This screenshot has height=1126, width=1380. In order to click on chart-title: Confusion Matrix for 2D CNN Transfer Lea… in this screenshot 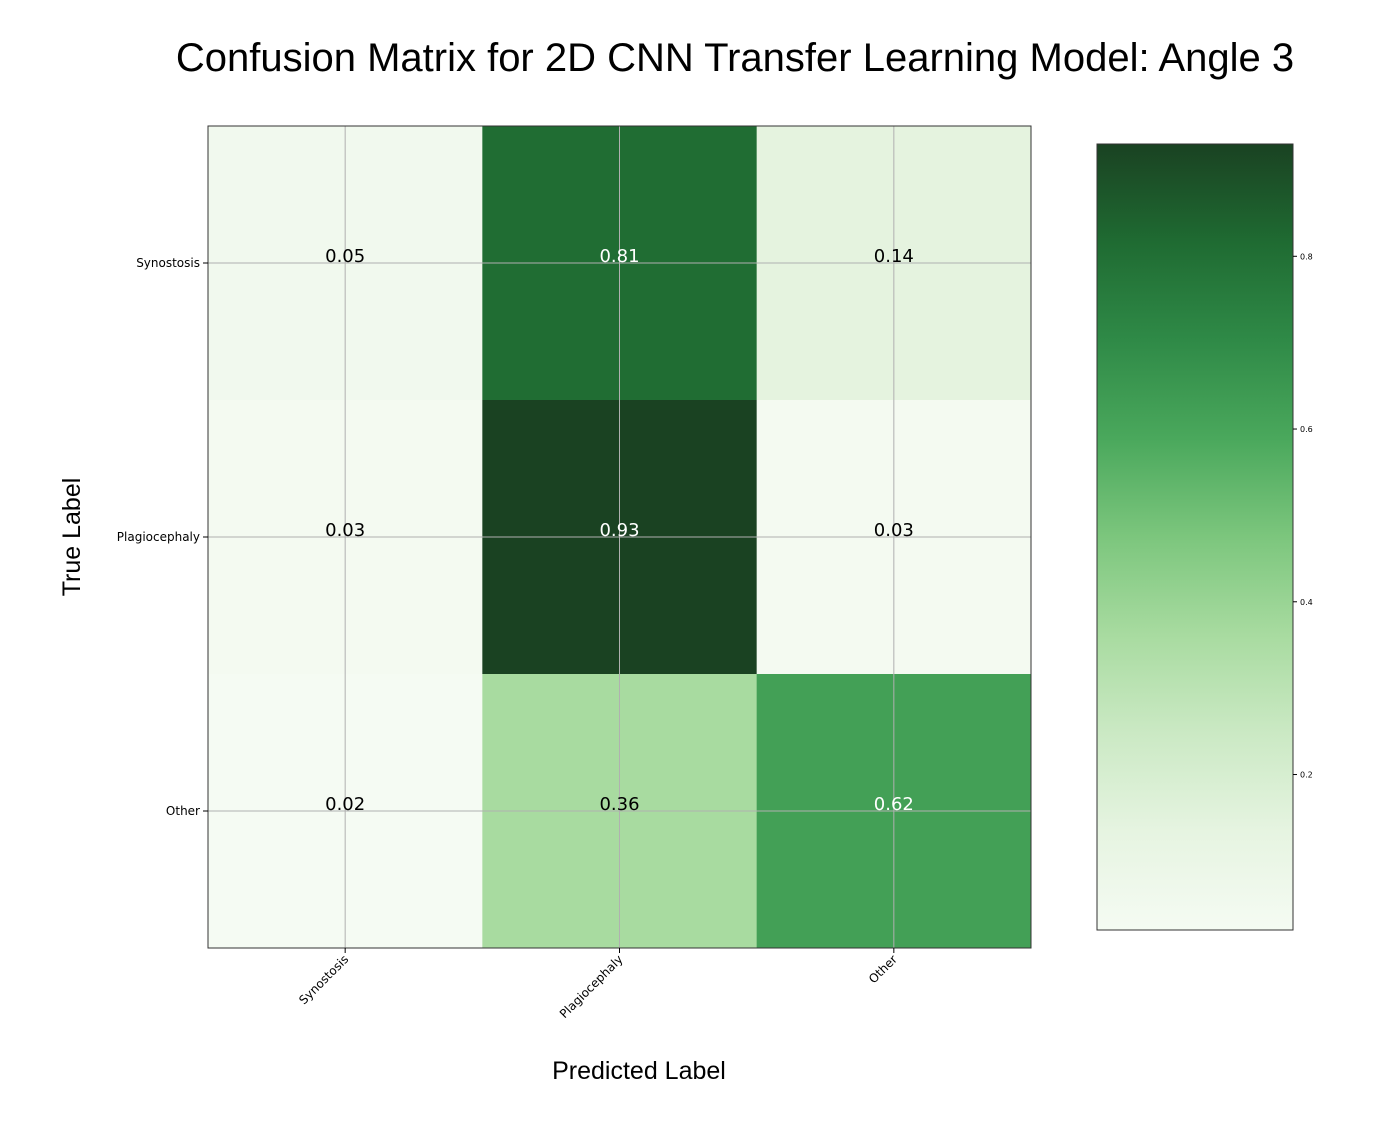, I will do `click(735, 58)`.